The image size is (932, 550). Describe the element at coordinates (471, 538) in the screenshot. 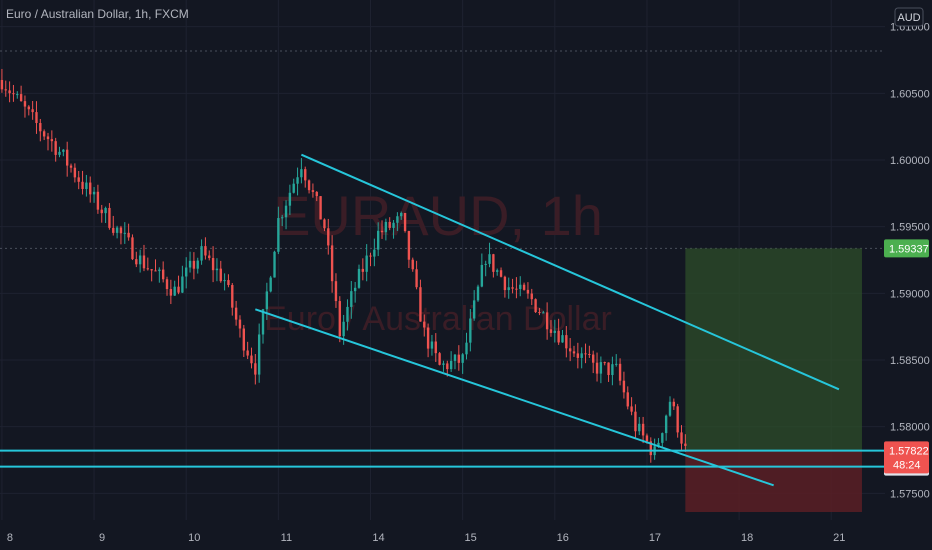

I see `time-tick-label: 15` at that location.